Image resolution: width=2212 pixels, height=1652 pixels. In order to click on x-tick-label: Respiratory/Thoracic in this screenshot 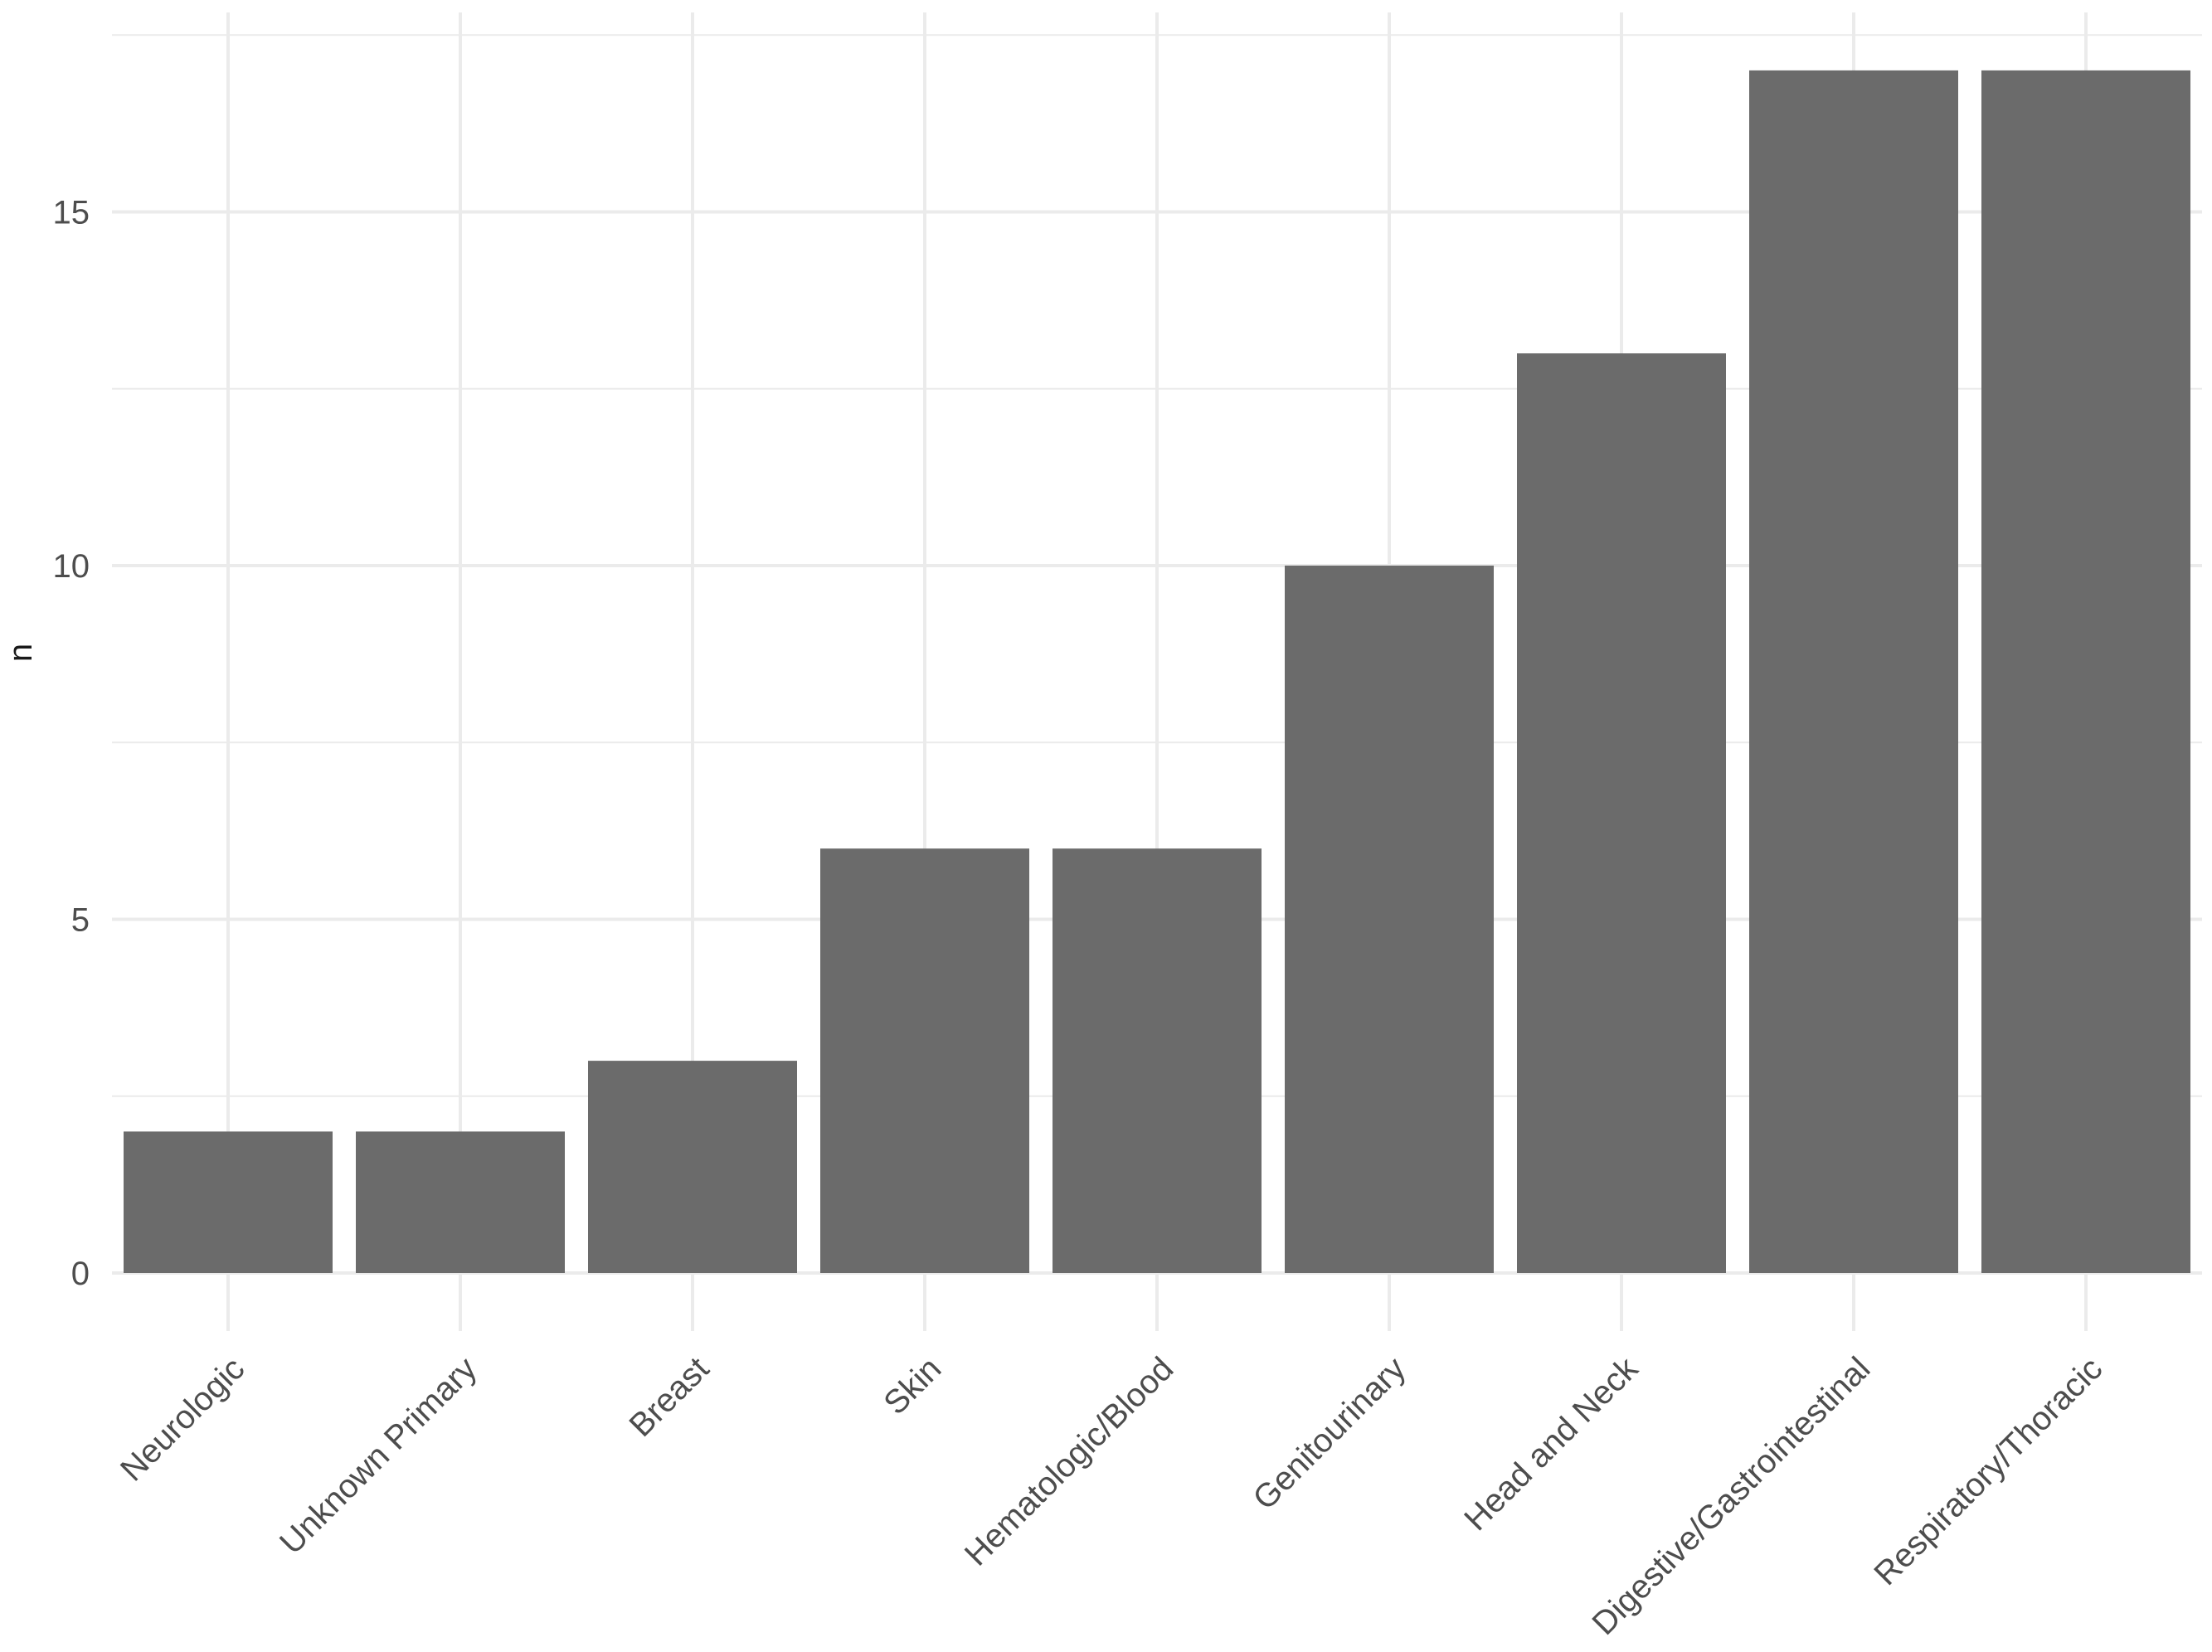, I will do `click(1988, 1471)`.